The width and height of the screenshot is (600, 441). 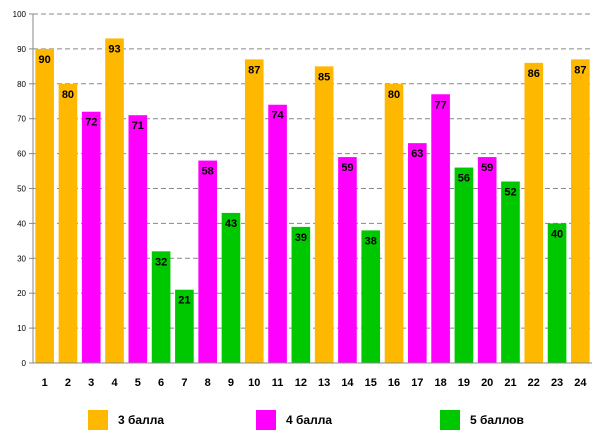 I want to click on y-tick-label-10: 10, so click(x=21, y=328).